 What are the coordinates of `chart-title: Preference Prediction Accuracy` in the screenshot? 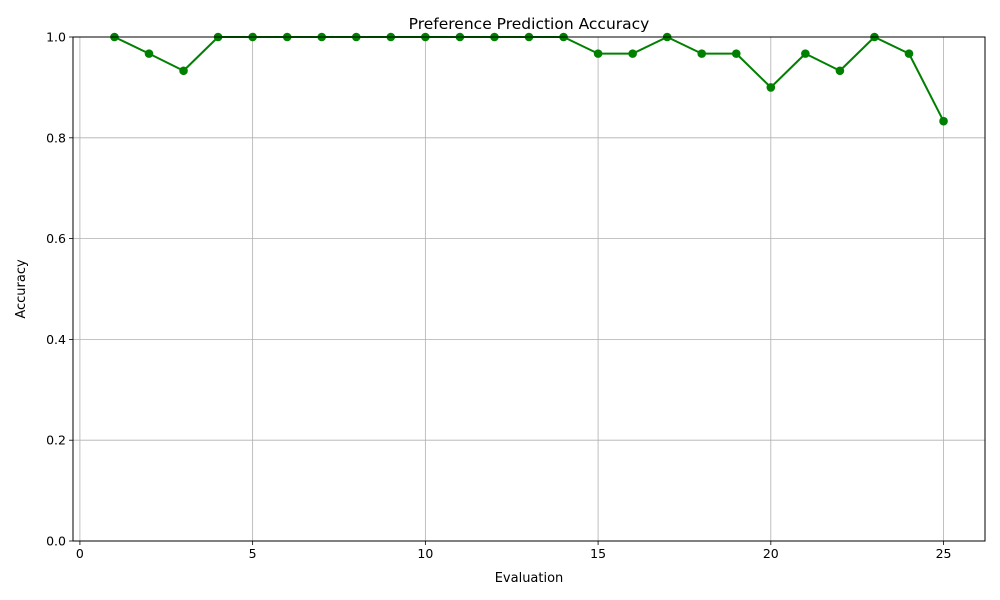 It's located at (529, 24).